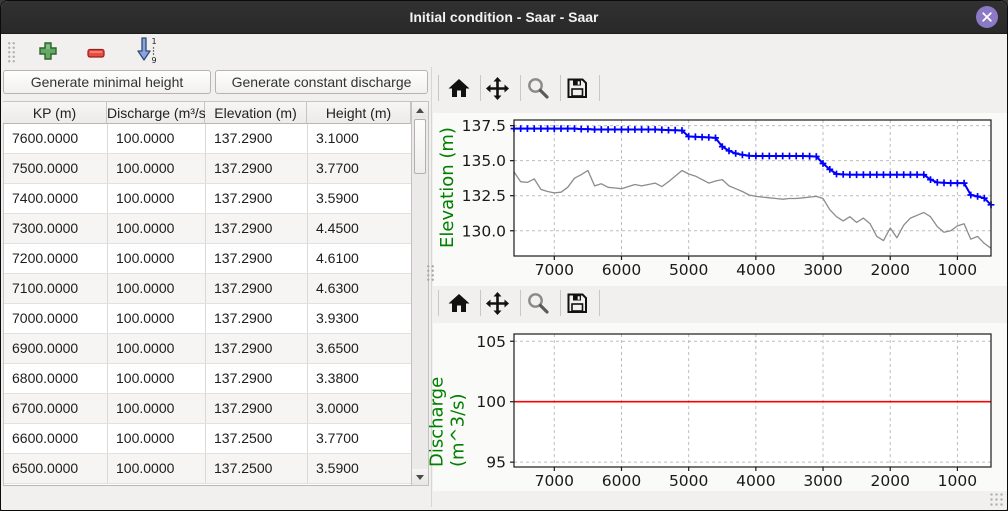  Describe the element at coordinates (56, 288) in the screenshot. I see `table-cell: 7100.0000` at that location.